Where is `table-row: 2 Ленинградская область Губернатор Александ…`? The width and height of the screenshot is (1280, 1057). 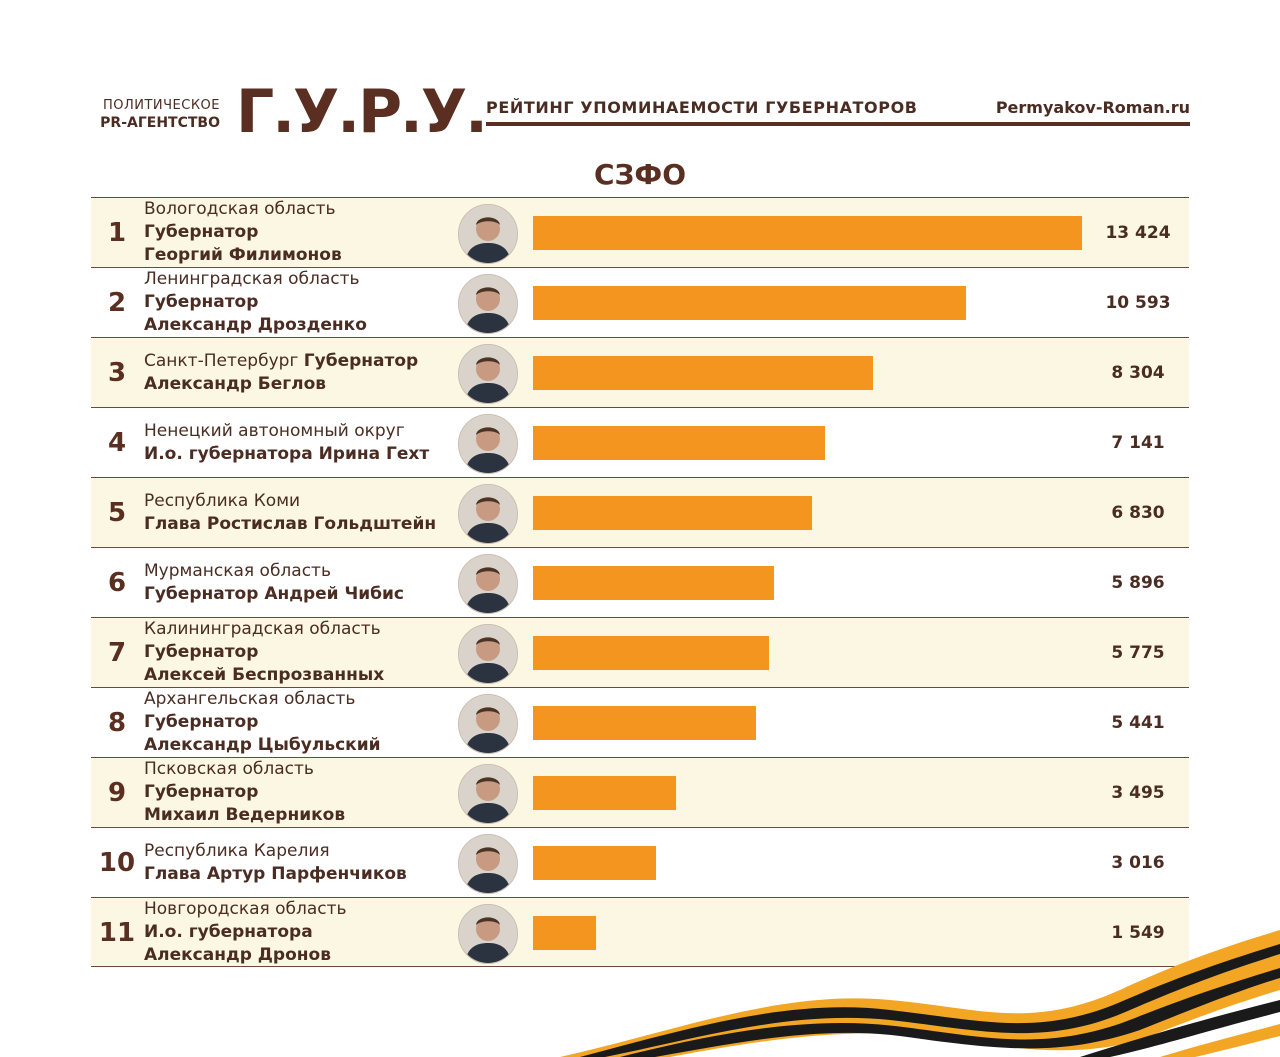 table-row: 2 Ленинградская область Губернатор Александ… is located at coordinates (640, 302).